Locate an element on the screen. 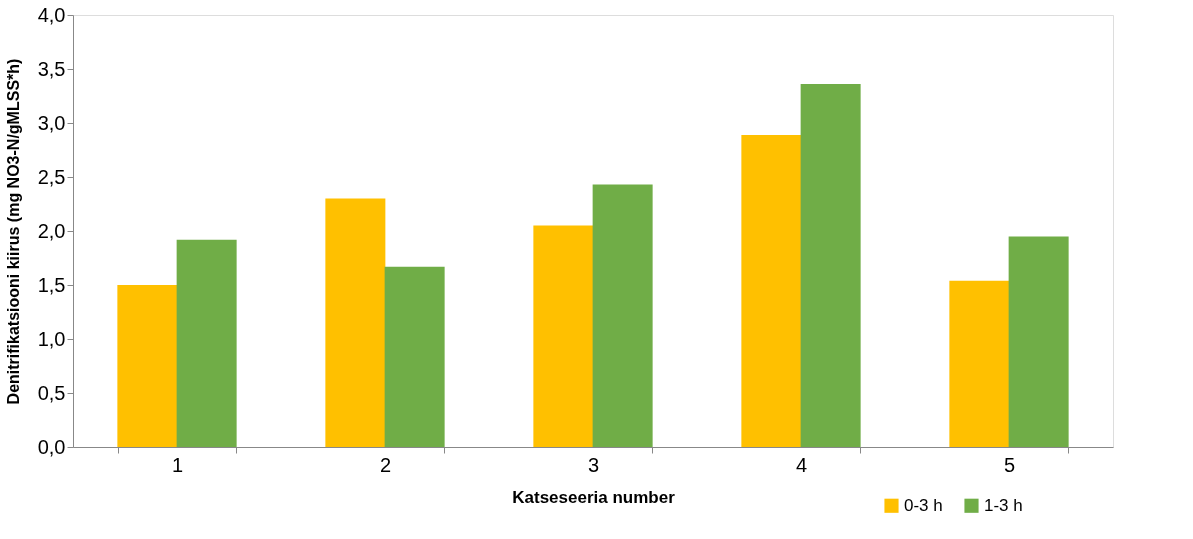  y-tick-label: 4,0 is located at coordinates (51, 14).